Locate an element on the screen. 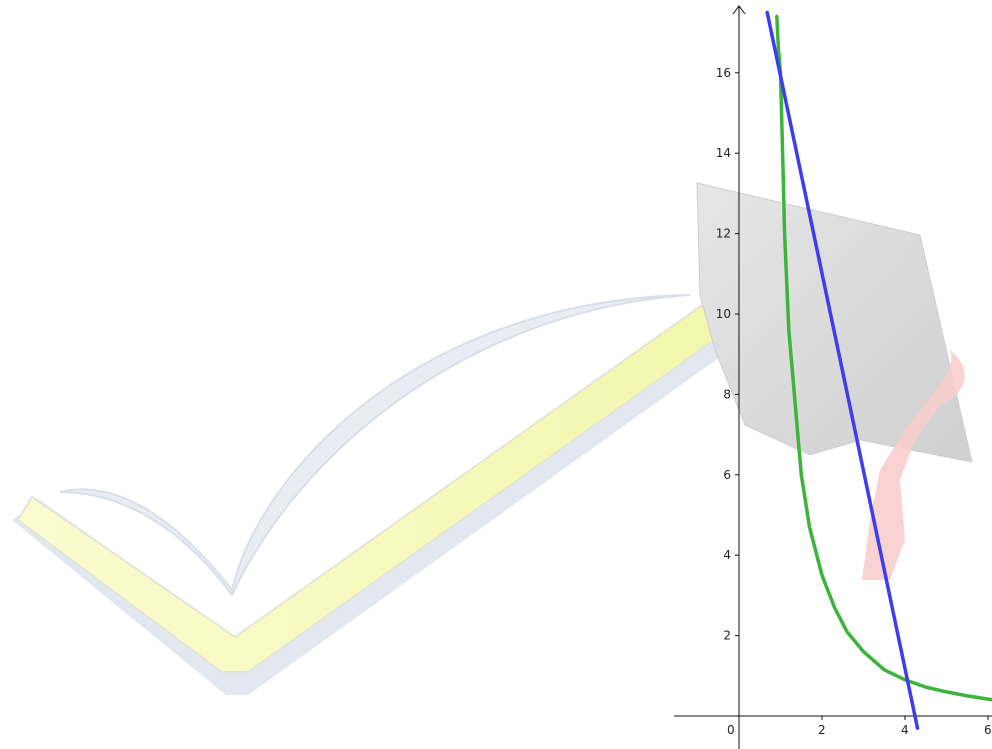 Image resolution: width=992 pixels, height=749 pixels. y-tick-label: 8 is located at coordinates (727, 394).